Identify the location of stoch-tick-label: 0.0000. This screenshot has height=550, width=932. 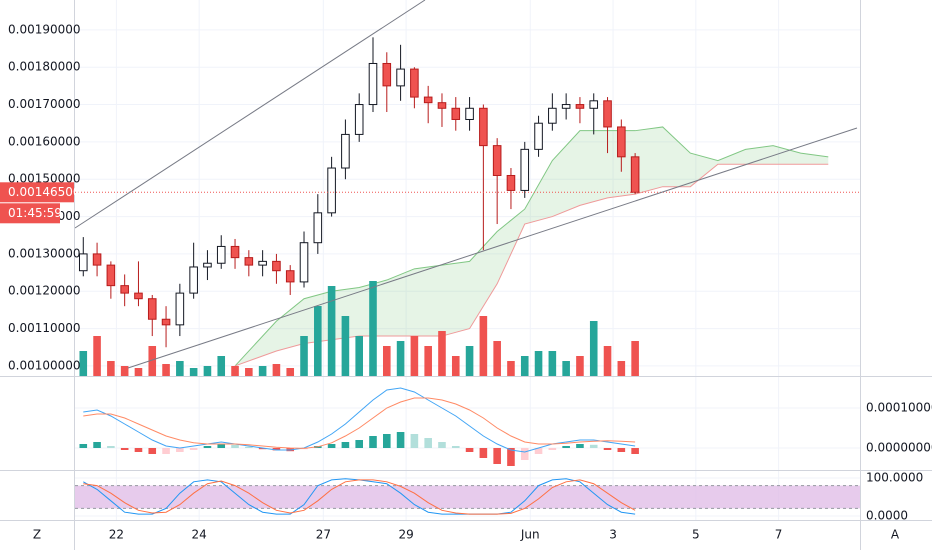
(887, 516).